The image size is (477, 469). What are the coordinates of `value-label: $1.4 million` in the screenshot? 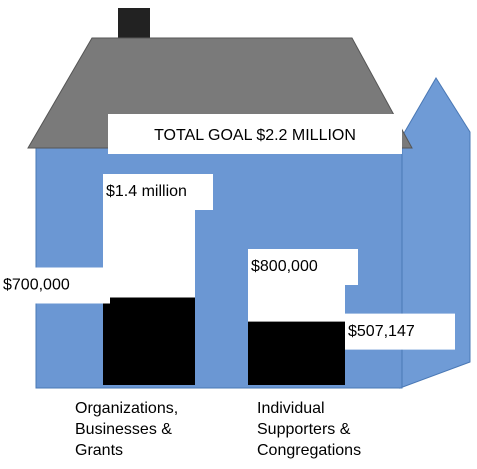 It's located at (146, 191).